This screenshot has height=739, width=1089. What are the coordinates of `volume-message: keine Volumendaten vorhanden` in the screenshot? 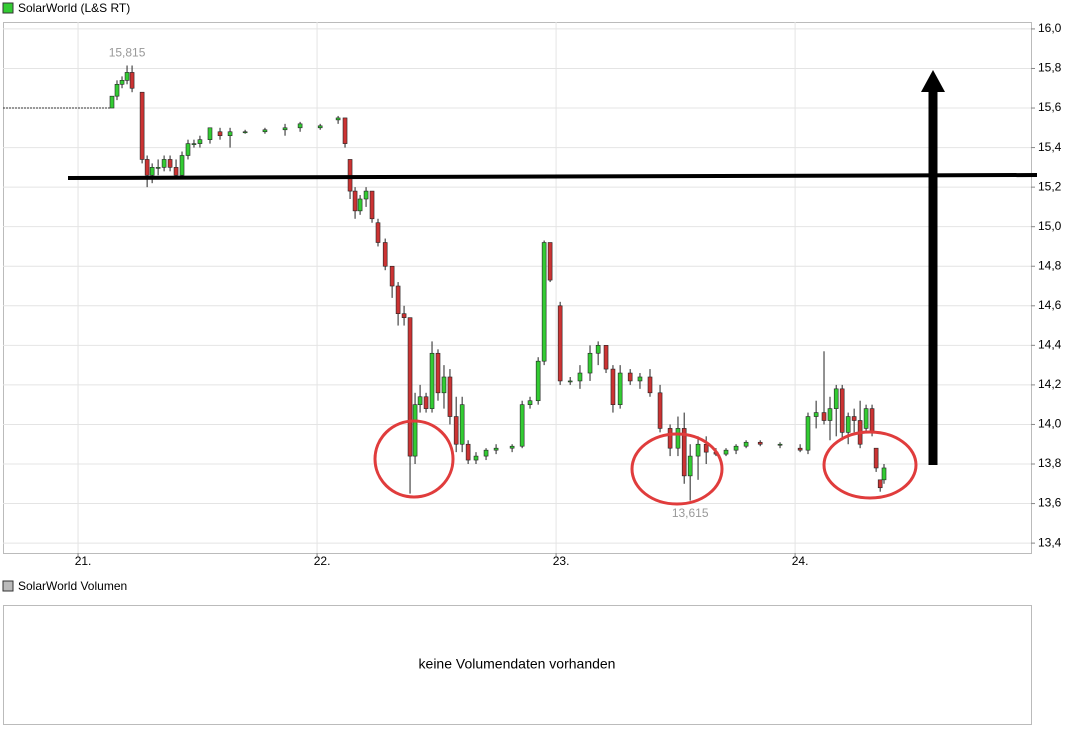 It's located at (517, 664).